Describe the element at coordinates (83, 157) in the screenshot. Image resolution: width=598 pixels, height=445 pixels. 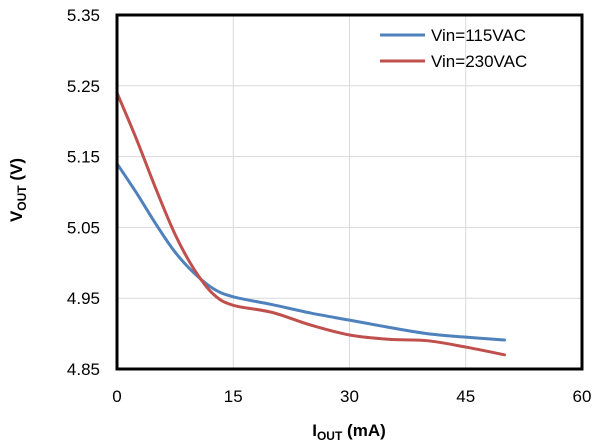
I see `y-tick-label: 5.15` at that location.